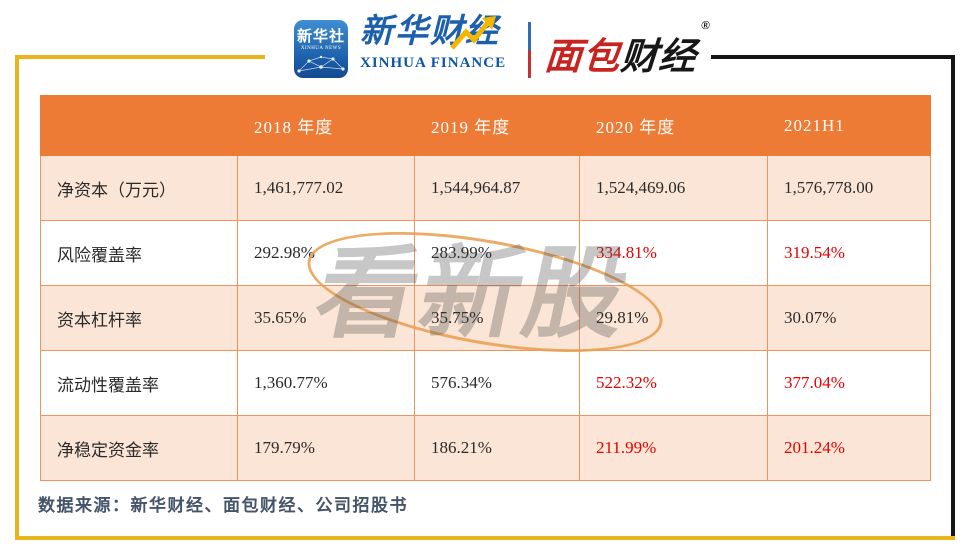 This screenshot has height=557, width=971. What do you see at coordinates (320, 37) in the screenshot?
I see `xinhua-news-label: 新华社` at bounding box center [320, 37].